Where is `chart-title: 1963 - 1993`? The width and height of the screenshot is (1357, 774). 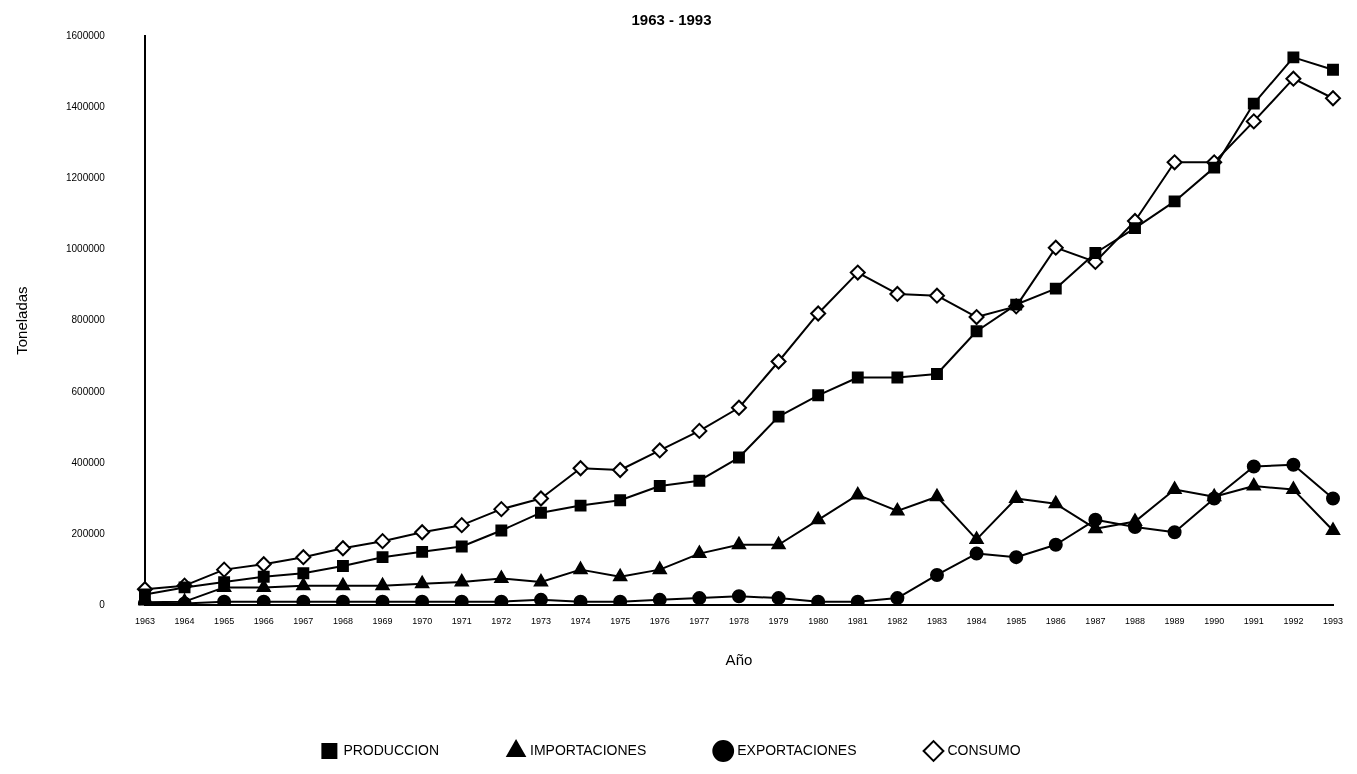
chart-title: 1963 - 1993 is located at coordinates (671, 20).